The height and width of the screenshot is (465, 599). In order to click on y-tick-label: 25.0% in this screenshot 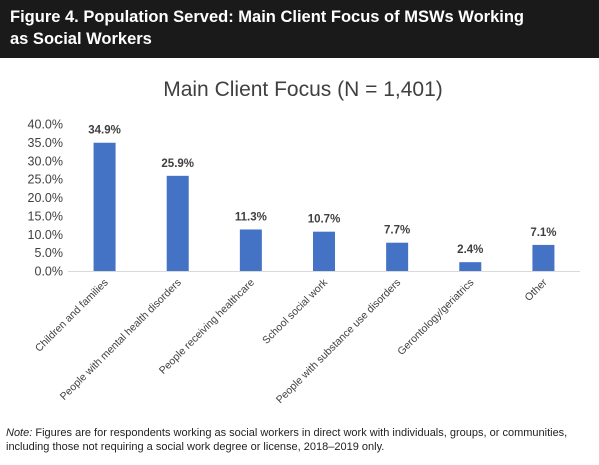, I will do `click(45, 180)`.